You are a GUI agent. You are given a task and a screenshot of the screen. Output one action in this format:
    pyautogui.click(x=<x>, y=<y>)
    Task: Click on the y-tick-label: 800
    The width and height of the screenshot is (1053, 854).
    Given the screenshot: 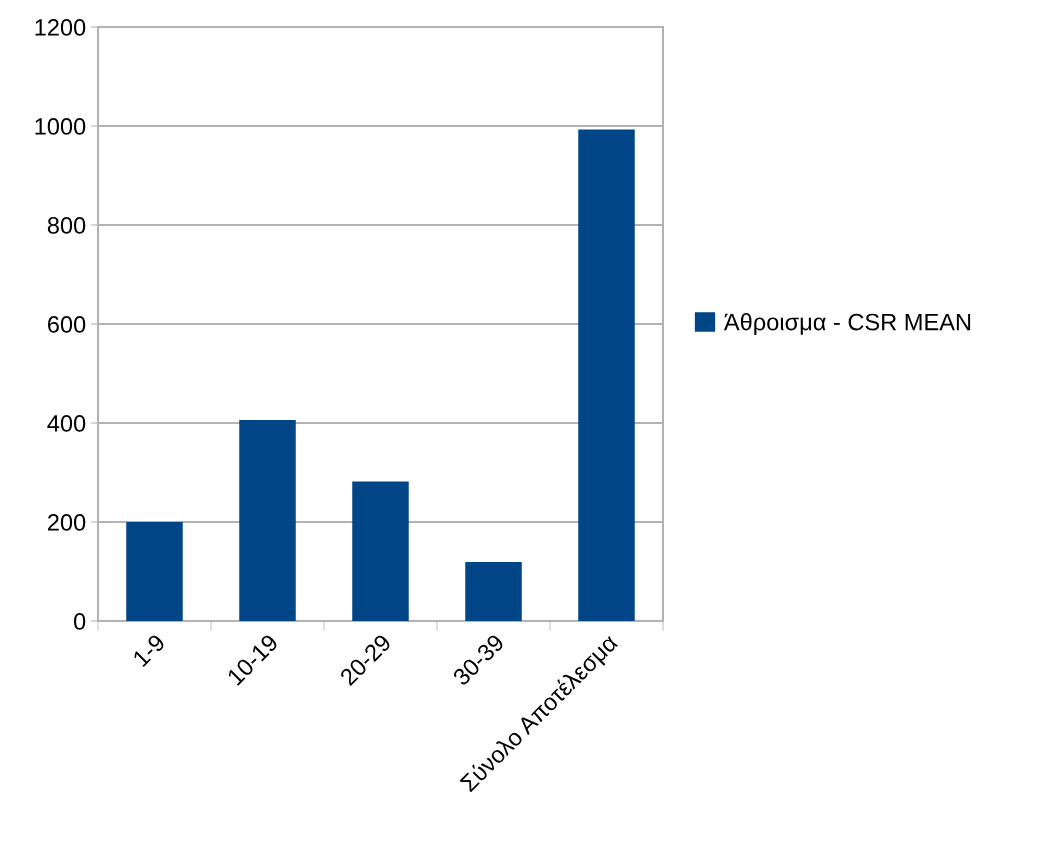 What is the action you would take?
    pyautogui.click(x=66, y=225)
    